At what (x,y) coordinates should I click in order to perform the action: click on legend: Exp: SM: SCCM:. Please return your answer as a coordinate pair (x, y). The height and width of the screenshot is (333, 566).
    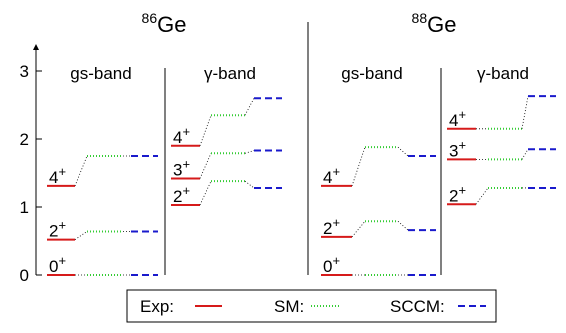
    Looking at the image, I should click on (311, 306).